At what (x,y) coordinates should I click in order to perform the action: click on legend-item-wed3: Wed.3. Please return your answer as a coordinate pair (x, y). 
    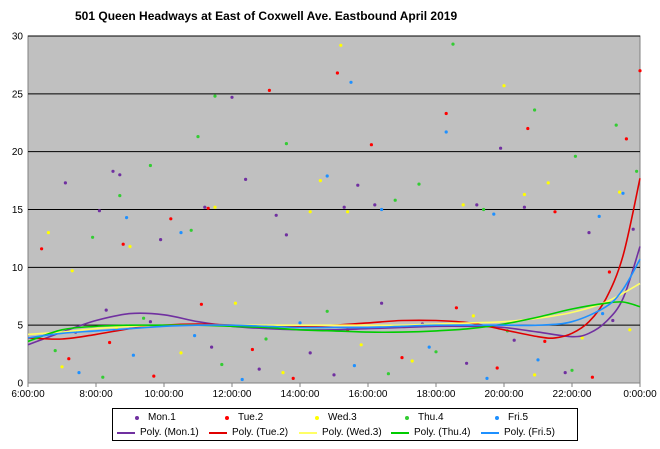
    Looking at the image, I should click on (333, 417).